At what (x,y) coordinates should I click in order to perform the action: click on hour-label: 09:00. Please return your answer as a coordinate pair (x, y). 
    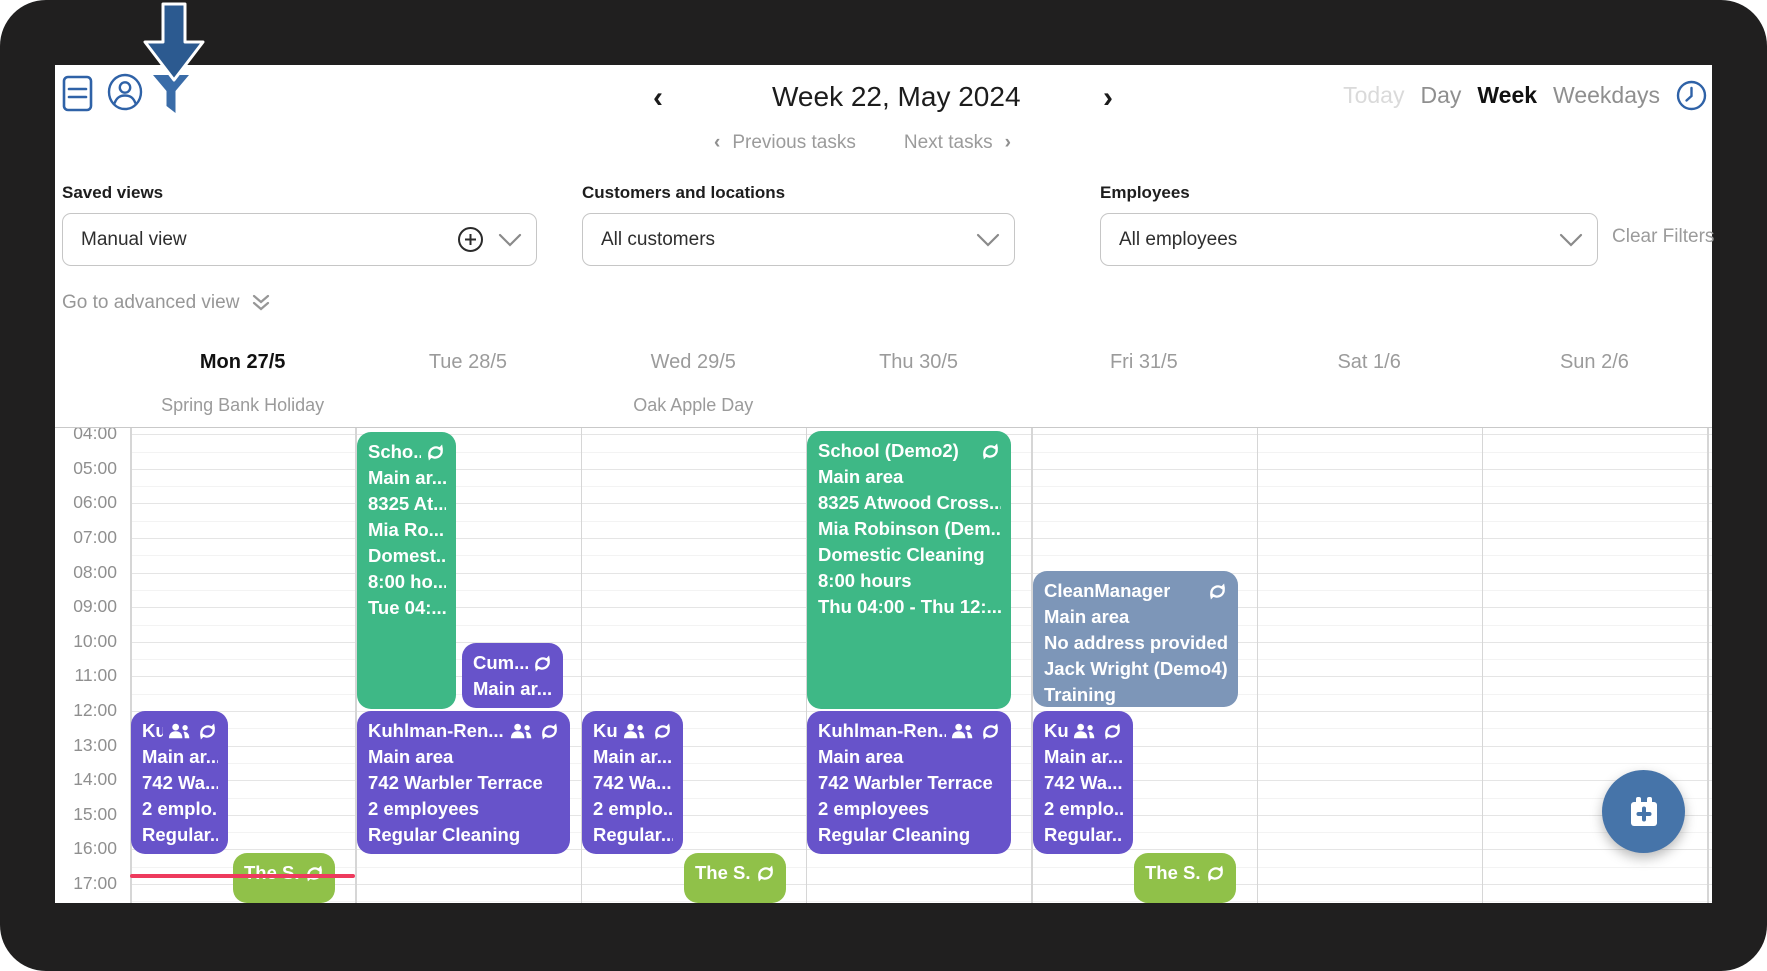
    Looking at the image, I should click on (95, 606).